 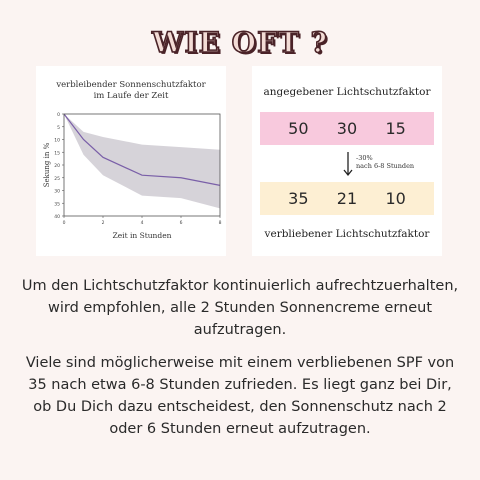 What do you see at coordinates (142, 235) in the screenshot?
I see `x-axis-label: Zeit in Stunden` at bounding box center [142, 235].